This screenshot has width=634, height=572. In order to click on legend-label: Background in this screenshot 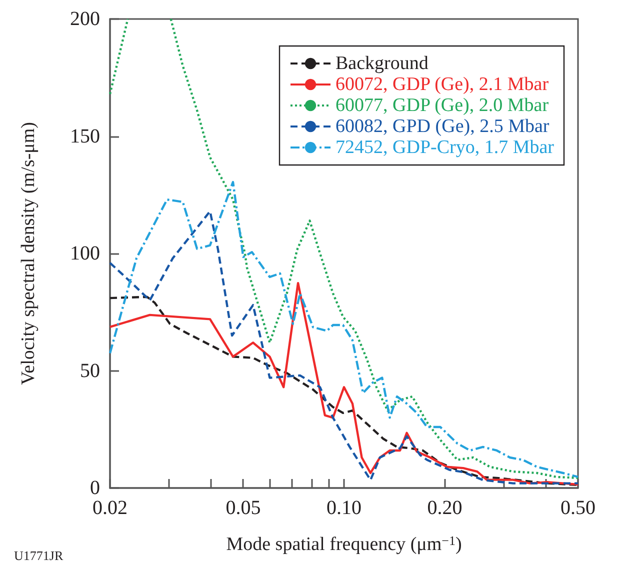, I will do `click(382, 63)`.